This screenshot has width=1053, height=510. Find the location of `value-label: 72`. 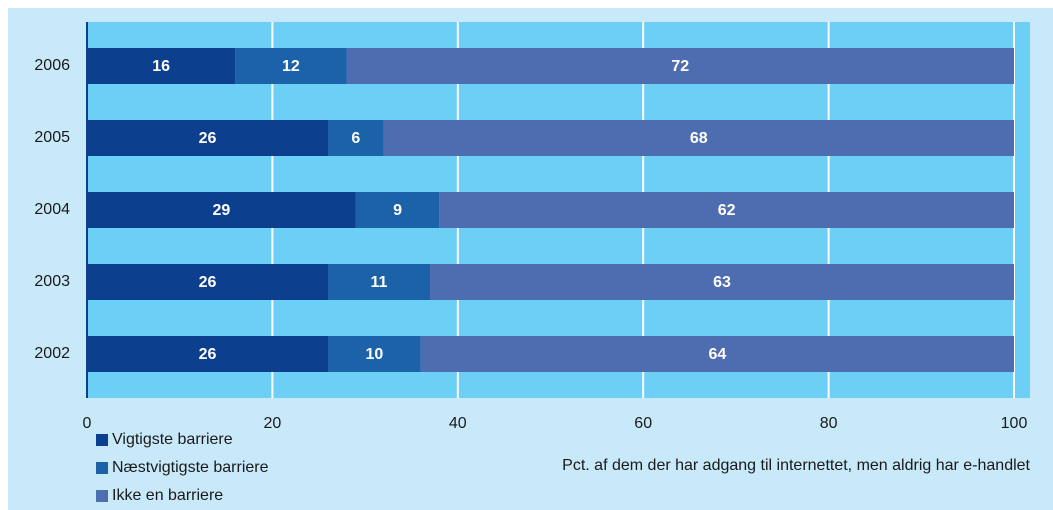

value-label: 72 is located at coordinates (680, 66).